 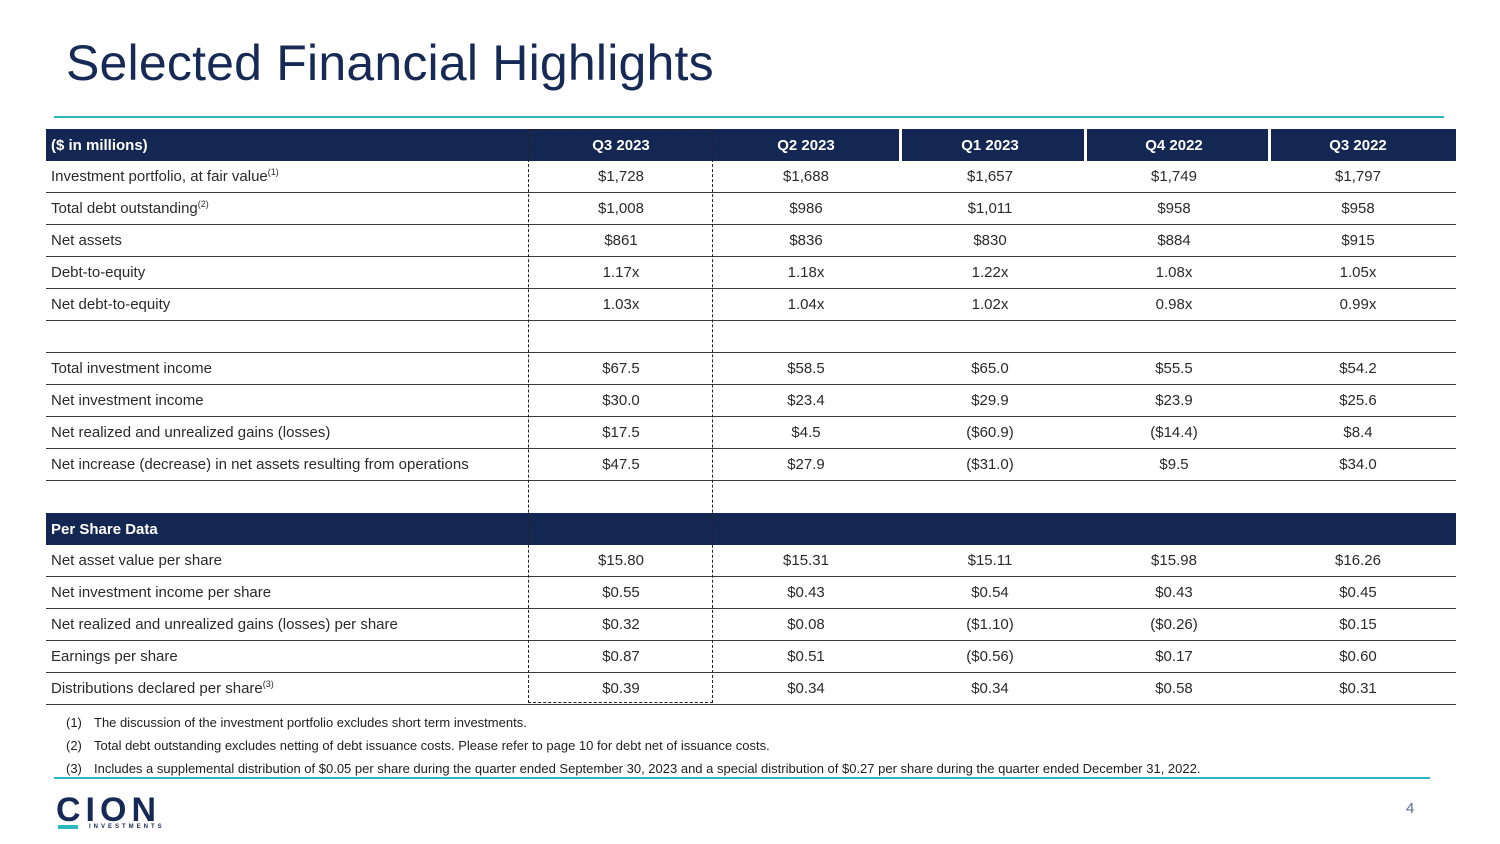 What do you see at coordinates (1174, 272) in the screenshot?
I see `value-cell: 1.08x` at bounding box center [1174, 272].